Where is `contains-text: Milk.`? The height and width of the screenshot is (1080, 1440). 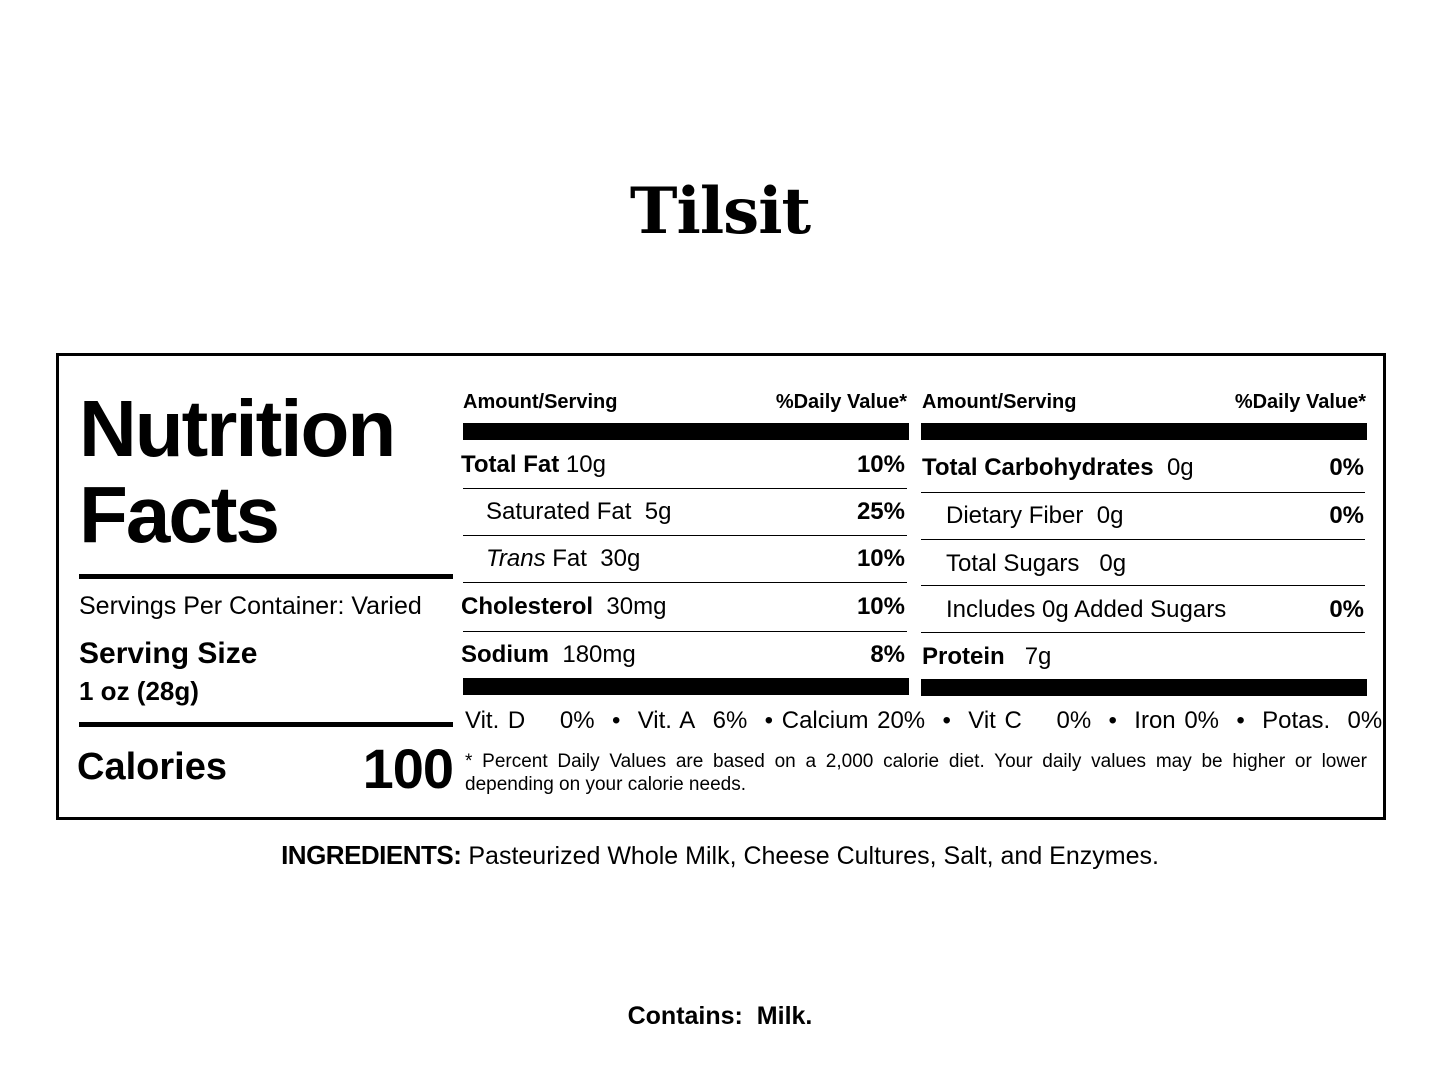 contains-text: Milk. is located at coordinates (784, 1016).